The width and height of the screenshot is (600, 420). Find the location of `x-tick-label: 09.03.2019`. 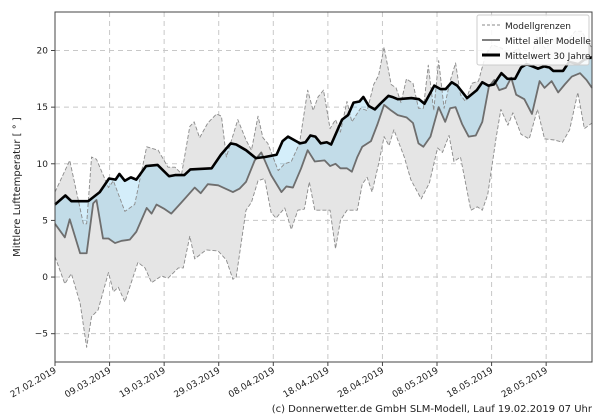

x-tick-label: 09.03.2019 is located at coordinates (88, 383).